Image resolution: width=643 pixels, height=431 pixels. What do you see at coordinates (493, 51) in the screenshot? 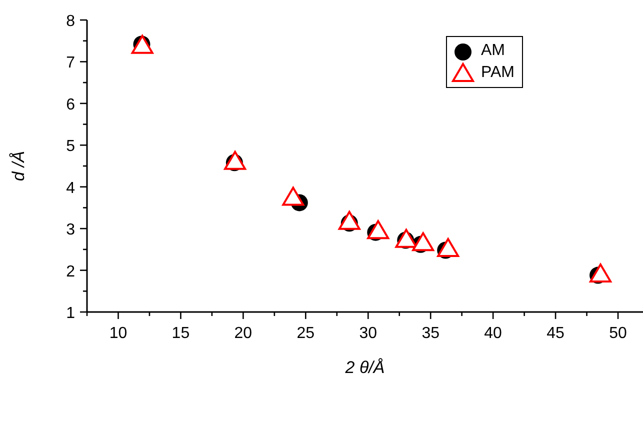
I see `legend-label: AM` at bounding box center [493, 51].